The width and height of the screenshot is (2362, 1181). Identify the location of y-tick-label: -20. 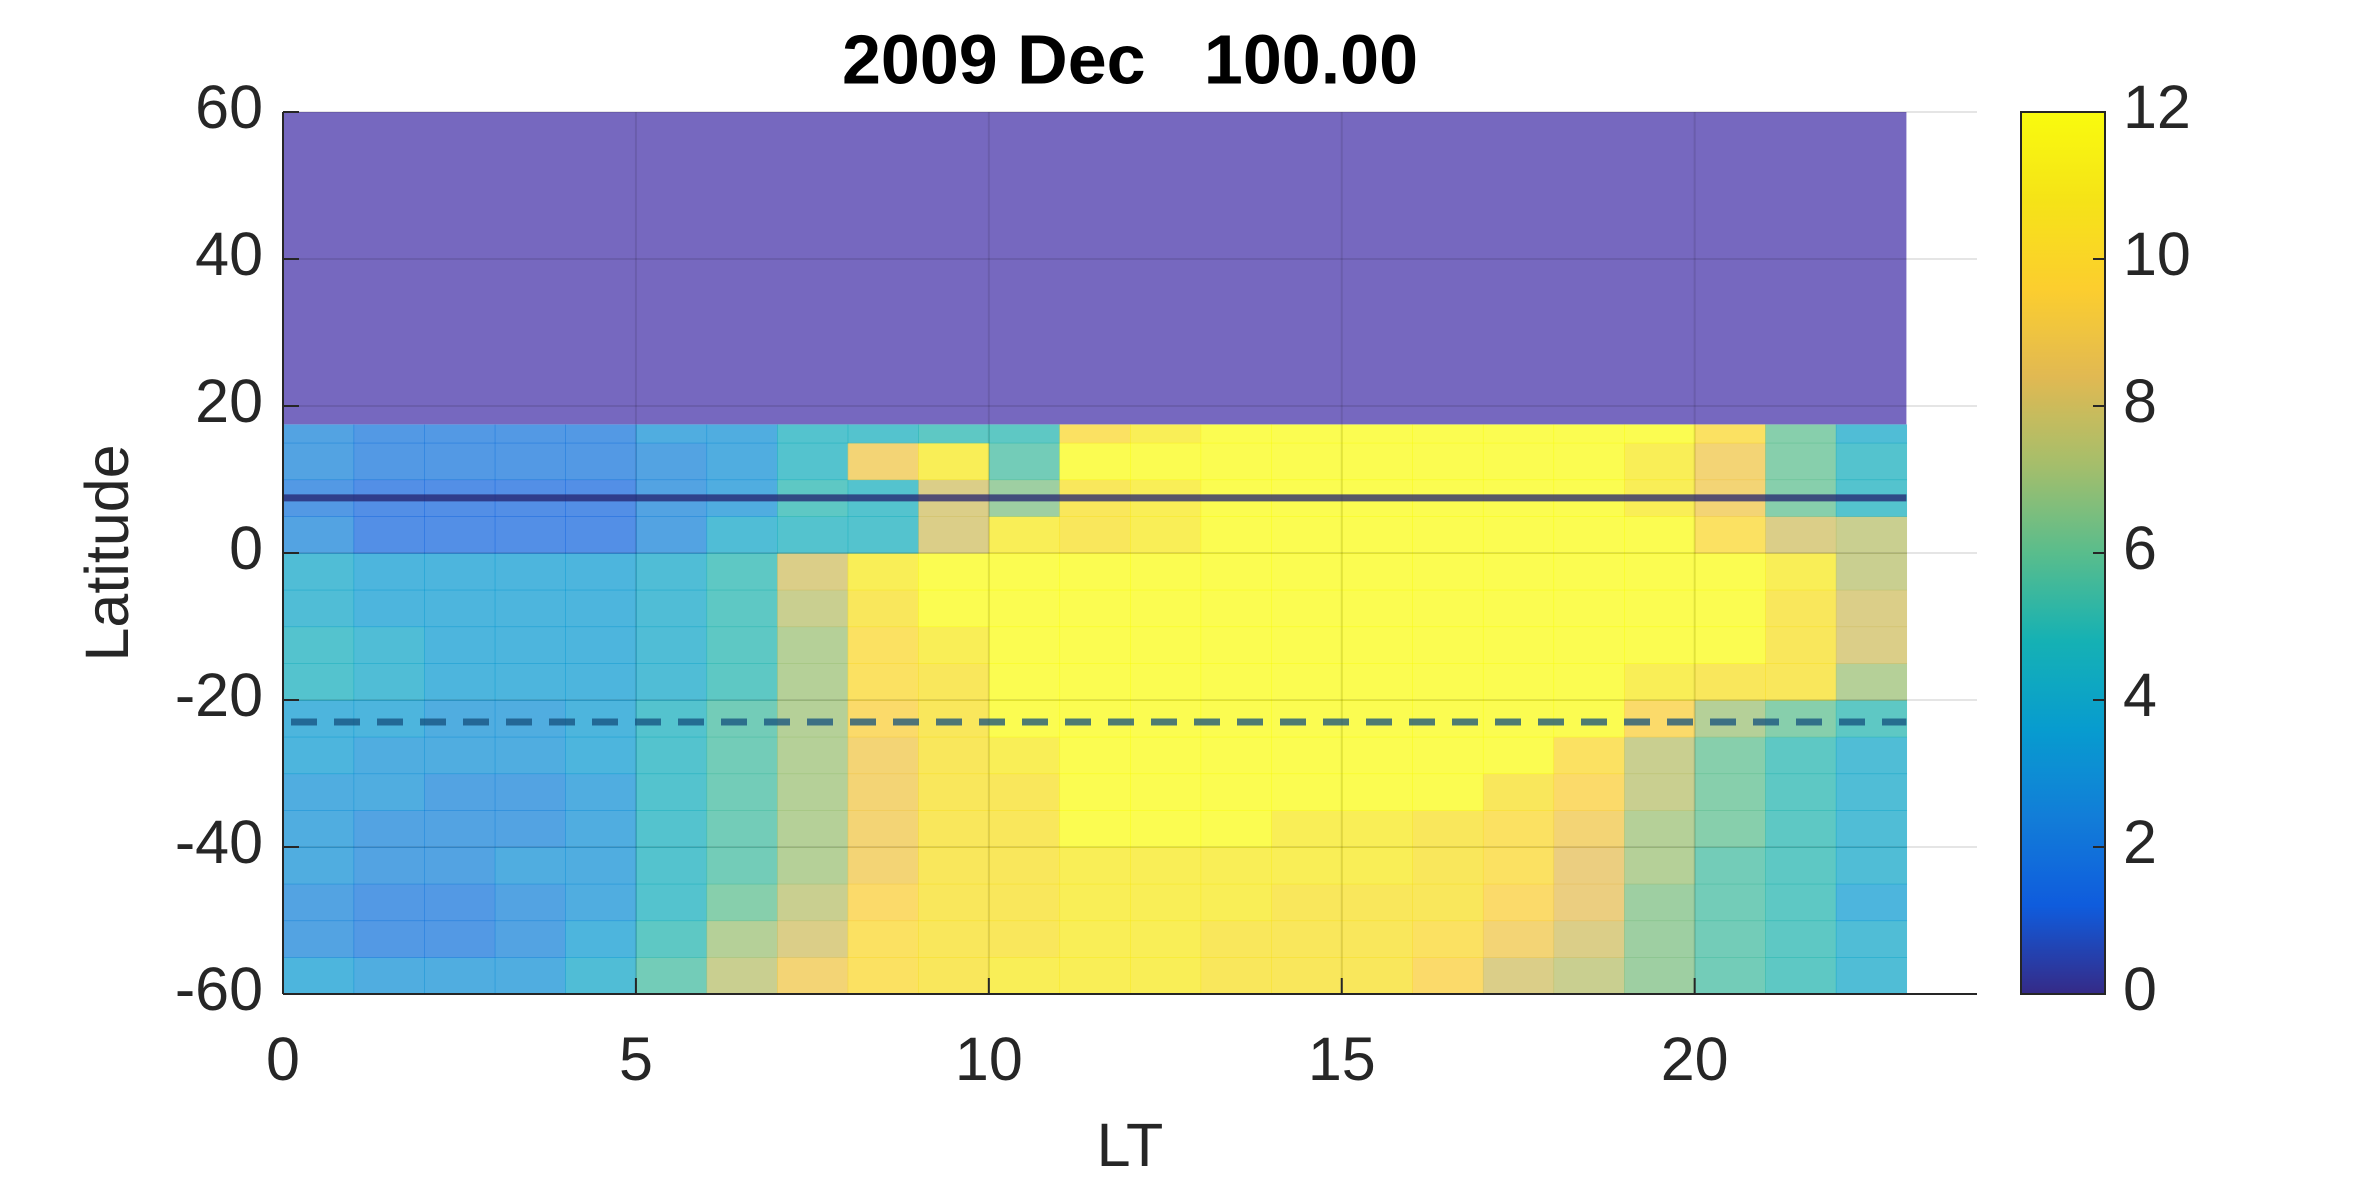
(219, 695).